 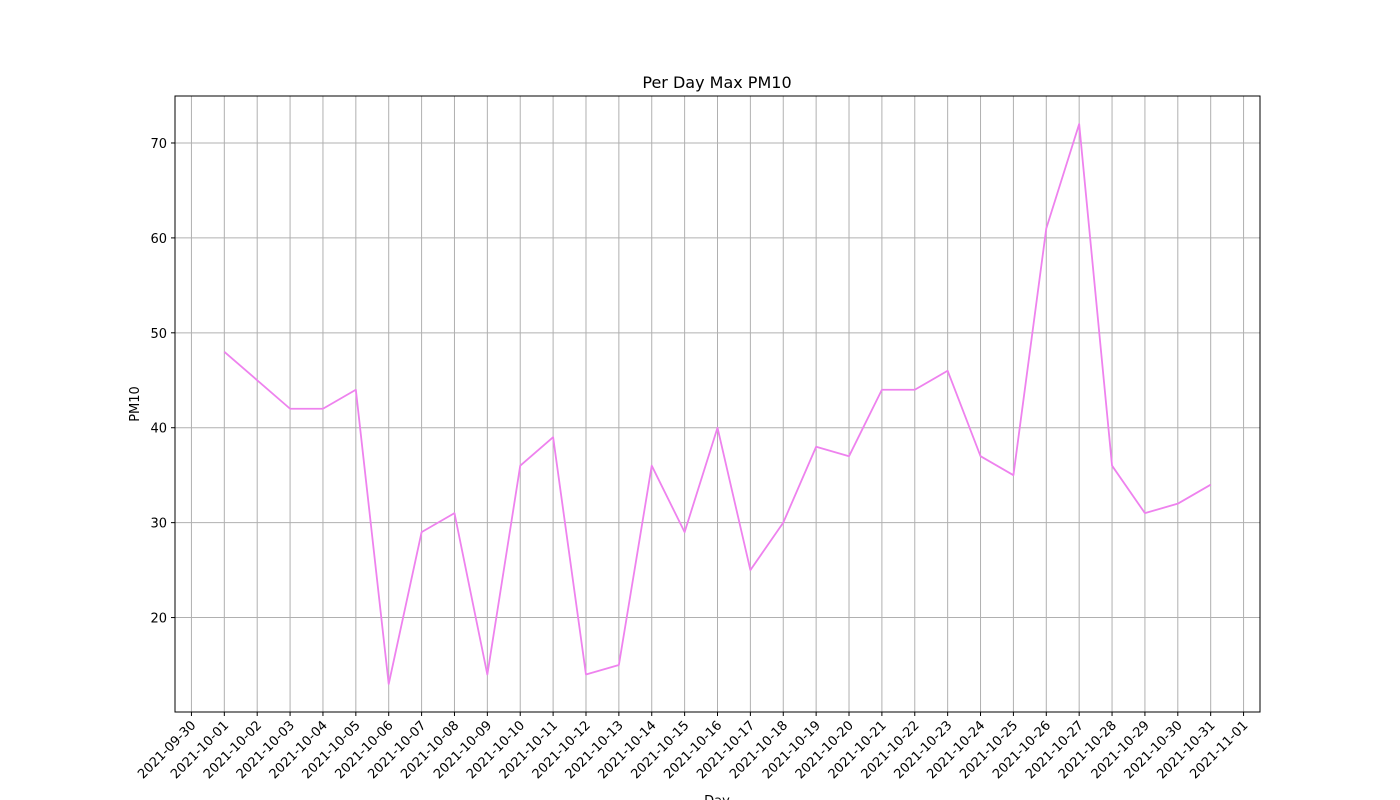 What do you see at coordinates (158, 524) in the screenshot?
I see `y-tick-label: 30` at bounding box center [158, 524].